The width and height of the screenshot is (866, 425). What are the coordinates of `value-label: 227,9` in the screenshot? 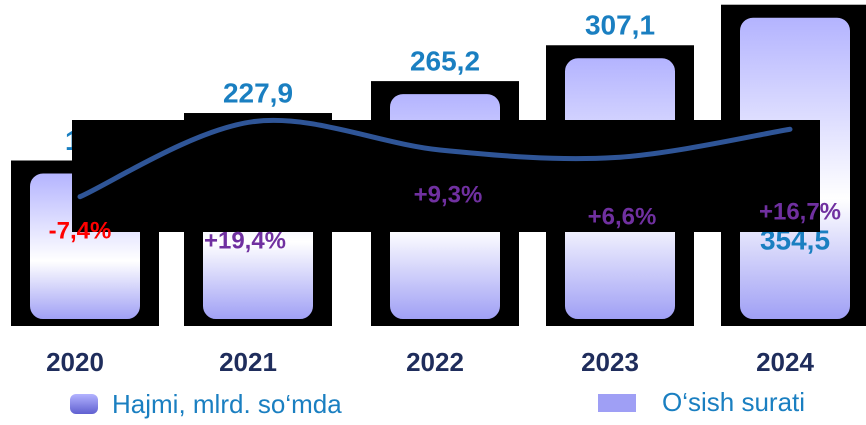 It's located at (258, 92).